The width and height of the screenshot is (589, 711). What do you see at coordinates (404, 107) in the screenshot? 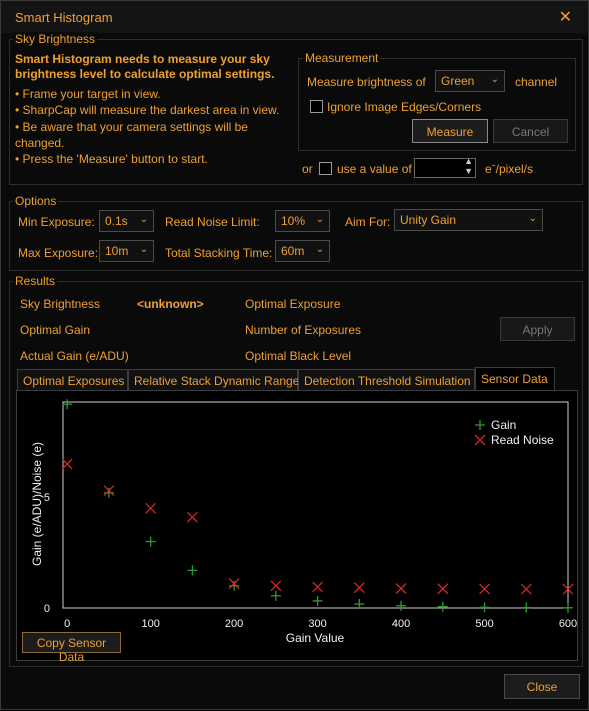
I see `ignore-edges-label: Ignore Image Edges/Corners` at bounding box center [404, 107].